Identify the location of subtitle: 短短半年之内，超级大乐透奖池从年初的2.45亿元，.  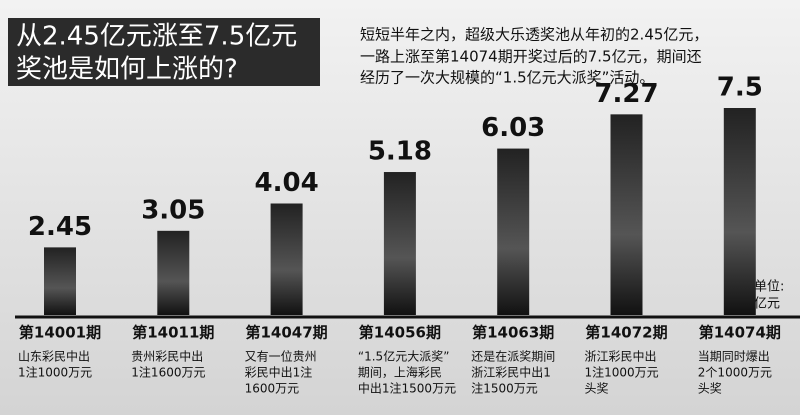
(534, 35).